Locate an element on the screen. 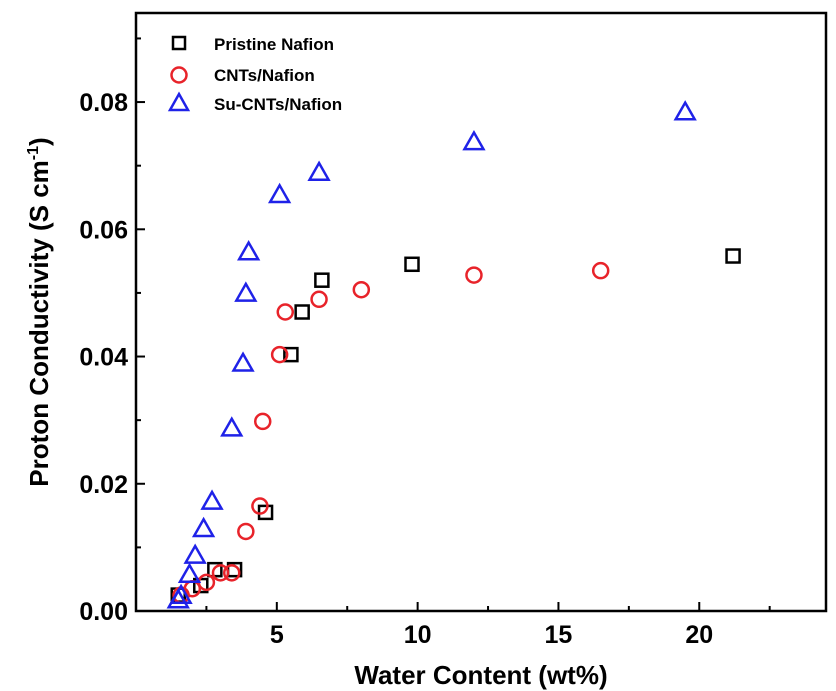 This screenshot has height=691, width=836. legend-label-cnts-nafion: CNTs/Nafion is located at coordinates (264, 75).